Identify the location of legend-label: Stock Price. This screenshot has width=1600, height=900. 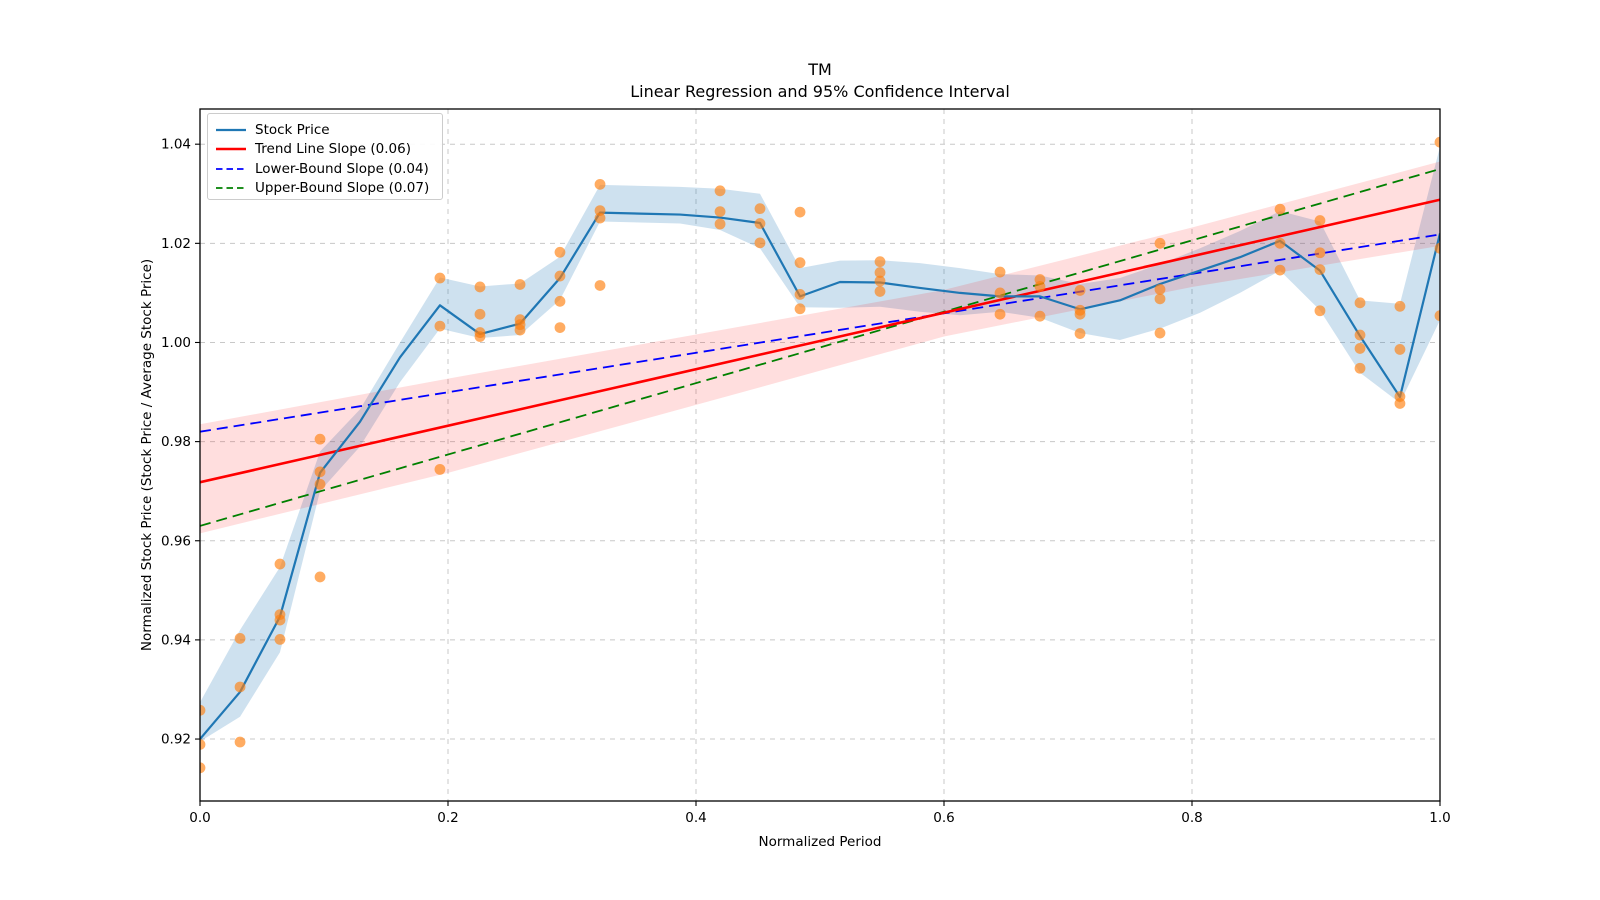
(292, 129).